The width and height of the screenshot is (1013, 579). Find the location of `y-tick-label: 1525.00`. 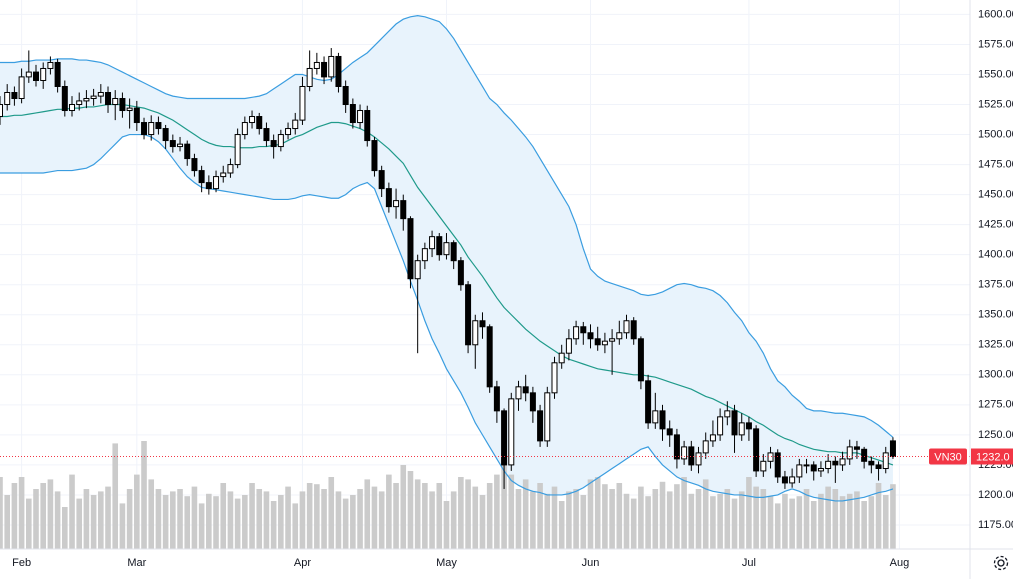

y-tick-label: 1525.00 is located at coordinates (995, 104).